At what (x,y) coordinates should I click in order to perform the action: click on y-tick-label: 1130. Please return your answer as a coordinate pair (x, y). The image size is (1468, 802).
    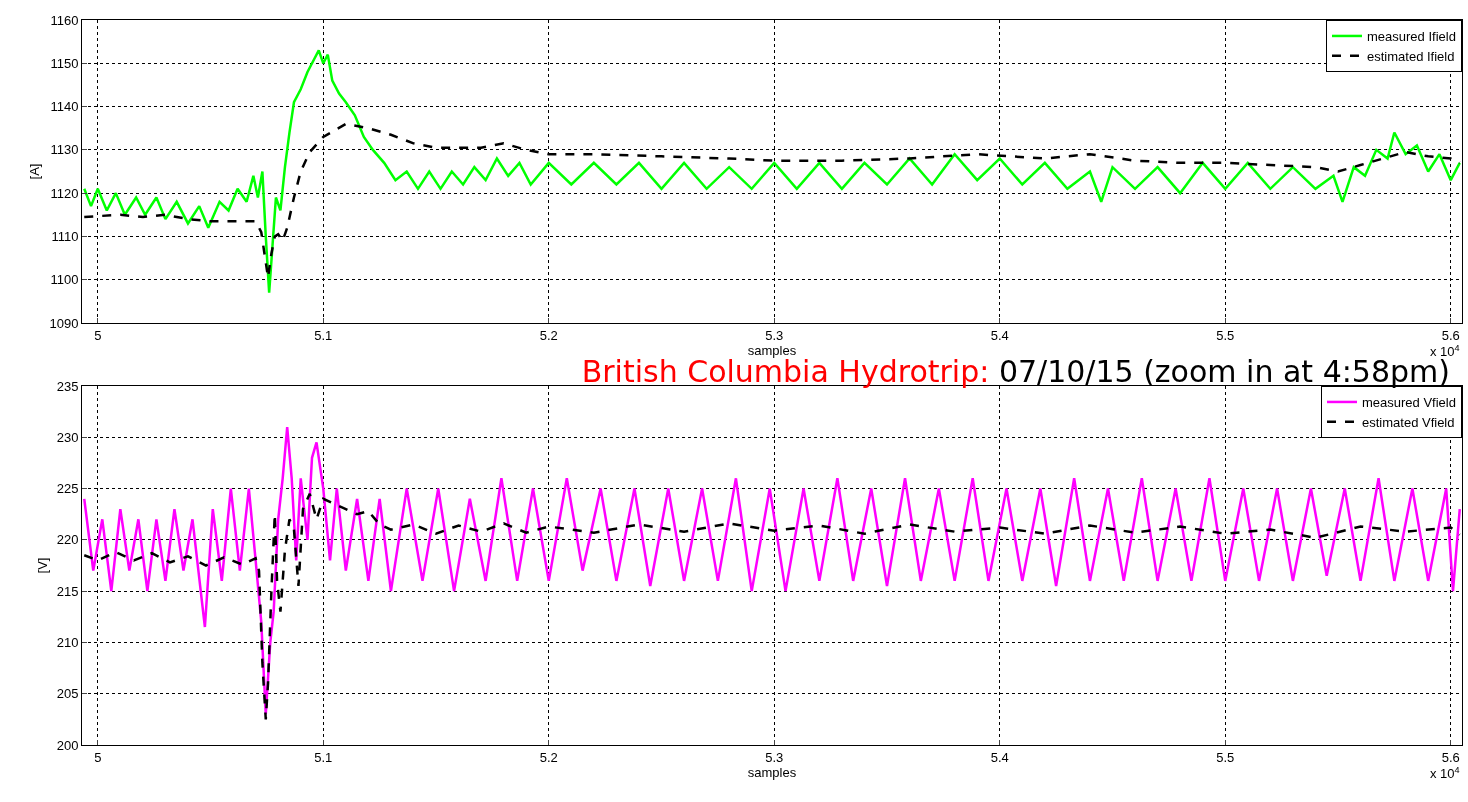
    Looking at the image, I should click on (64, 150).